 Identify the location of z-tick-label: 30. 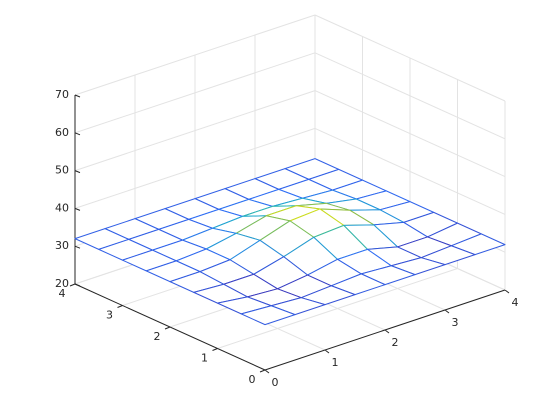
(62, 245).